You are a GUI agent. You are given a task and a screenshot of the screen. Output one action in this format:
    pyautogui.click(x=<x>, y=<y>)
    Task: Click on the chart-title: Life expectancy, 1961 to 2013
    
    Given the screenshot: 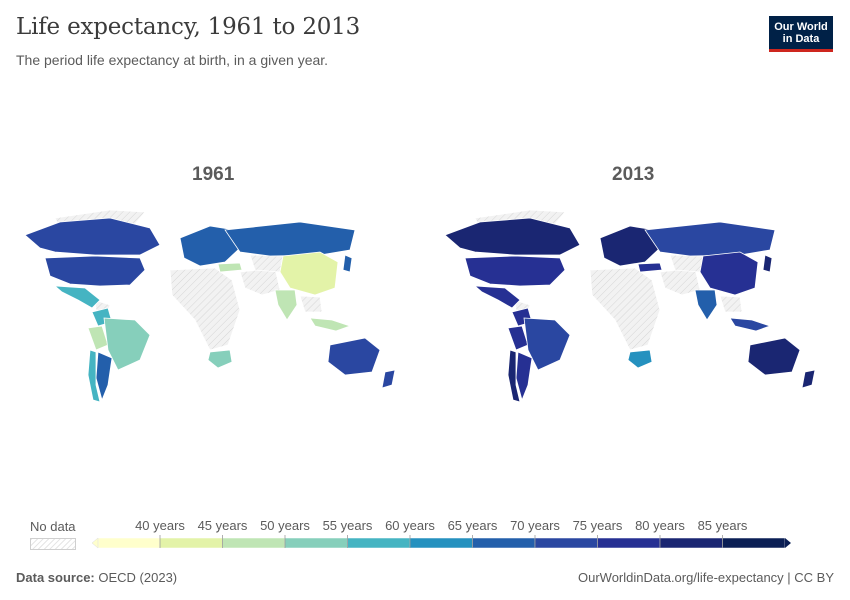 What is the action you would take?
    pyautogui.click(x=188, y=27)
    